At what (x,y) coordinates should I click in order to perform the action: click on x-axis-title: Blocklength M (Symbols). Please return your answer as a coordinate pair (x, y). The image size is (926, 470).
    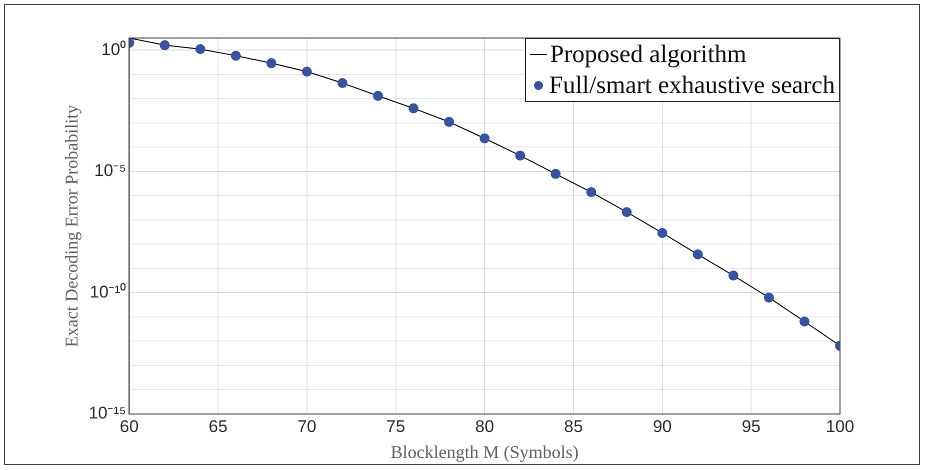
    Looking at the image, I should click on (484, 452).